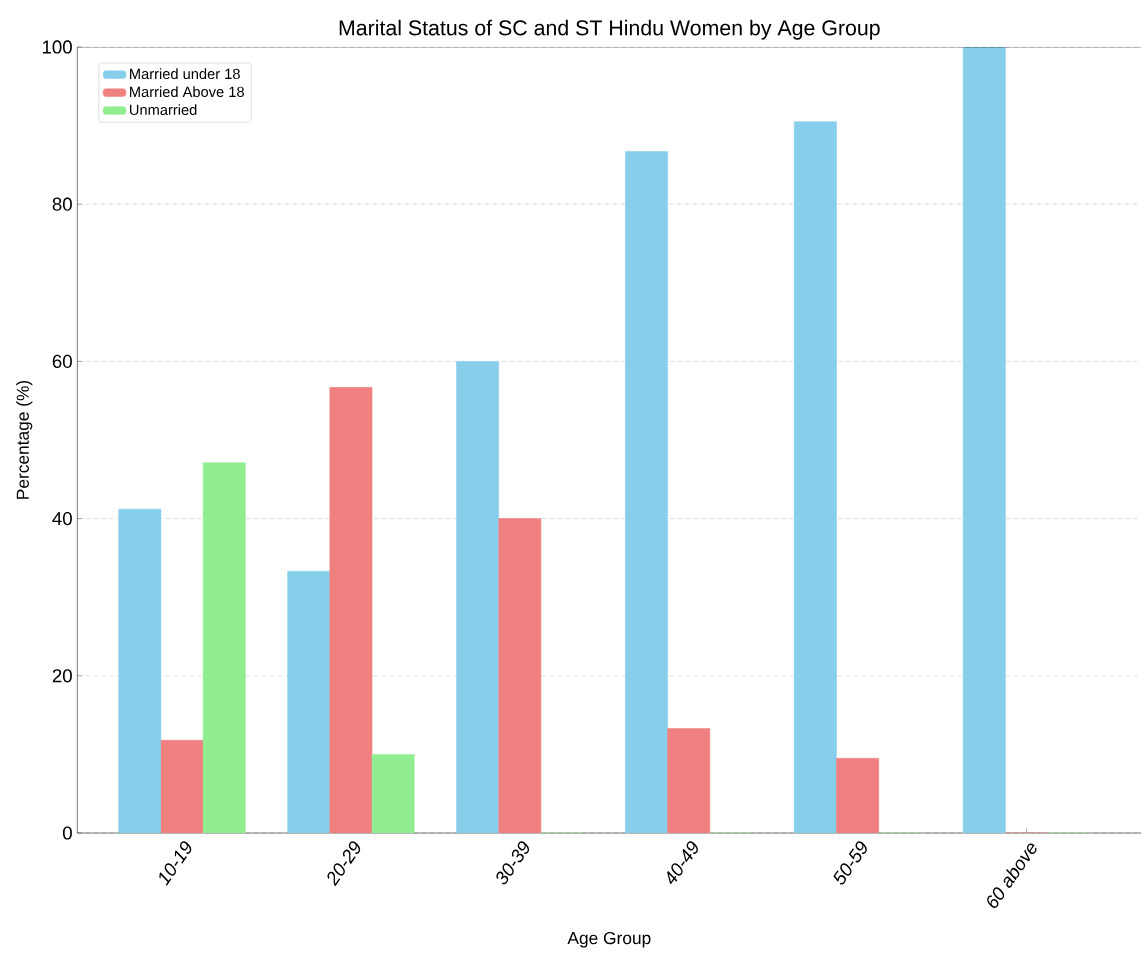  What do you see at coordinates (24, 439) in the screenshot?
I see `y-axis-title: Percentage (%)` at bounding box center [24, 439].